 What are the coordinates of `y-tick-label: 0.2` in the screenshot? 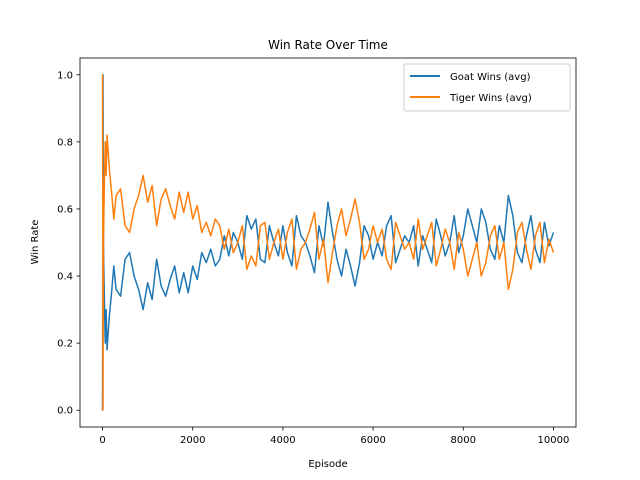 It's located at (65, 344).